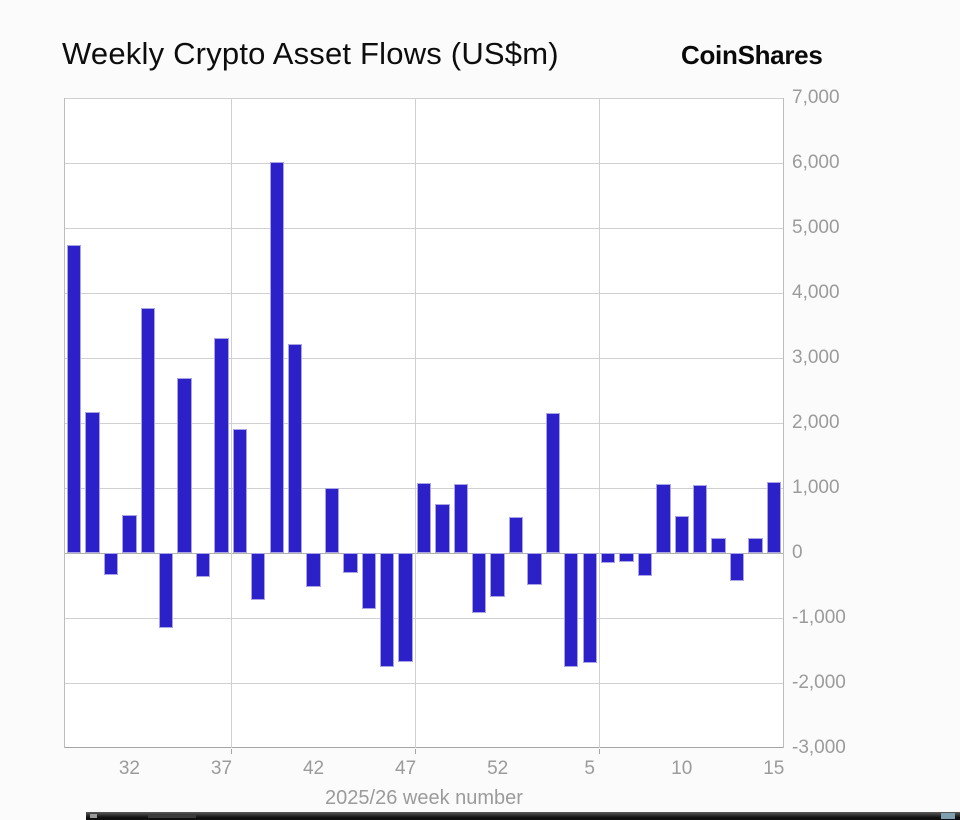  I want to click on y-tick-label-5000: 5,000, so click(816, 227).